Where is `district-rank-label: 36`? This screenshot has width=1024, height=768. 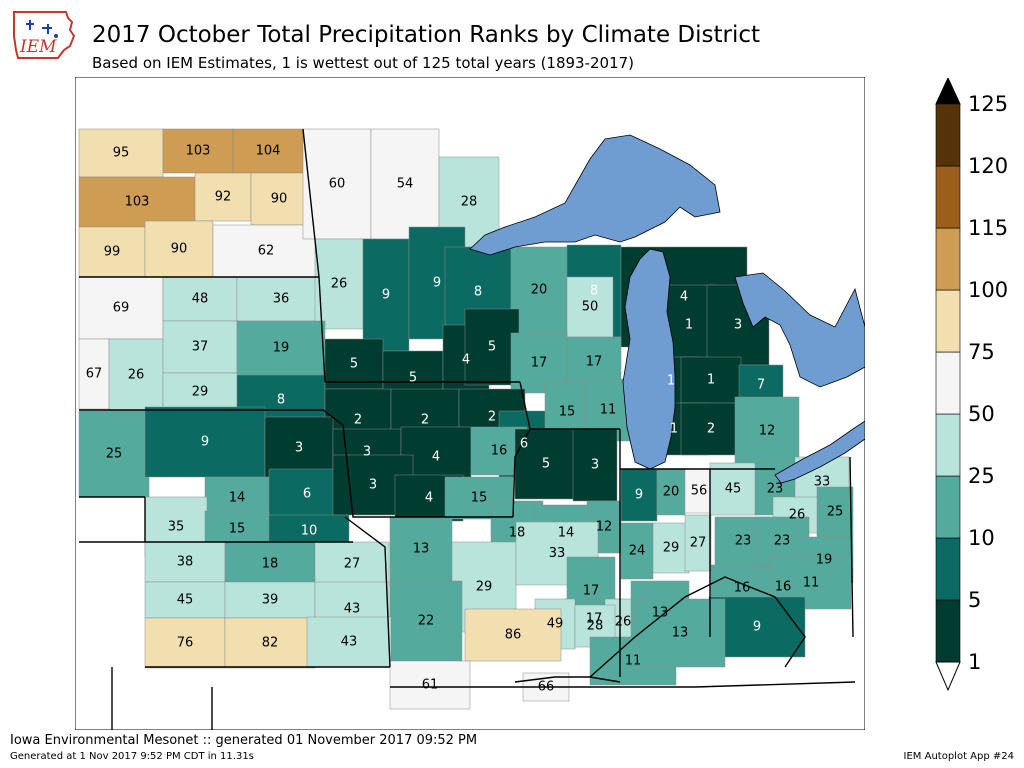
district-rank-label: 36 is located at coordinates (281, 299).